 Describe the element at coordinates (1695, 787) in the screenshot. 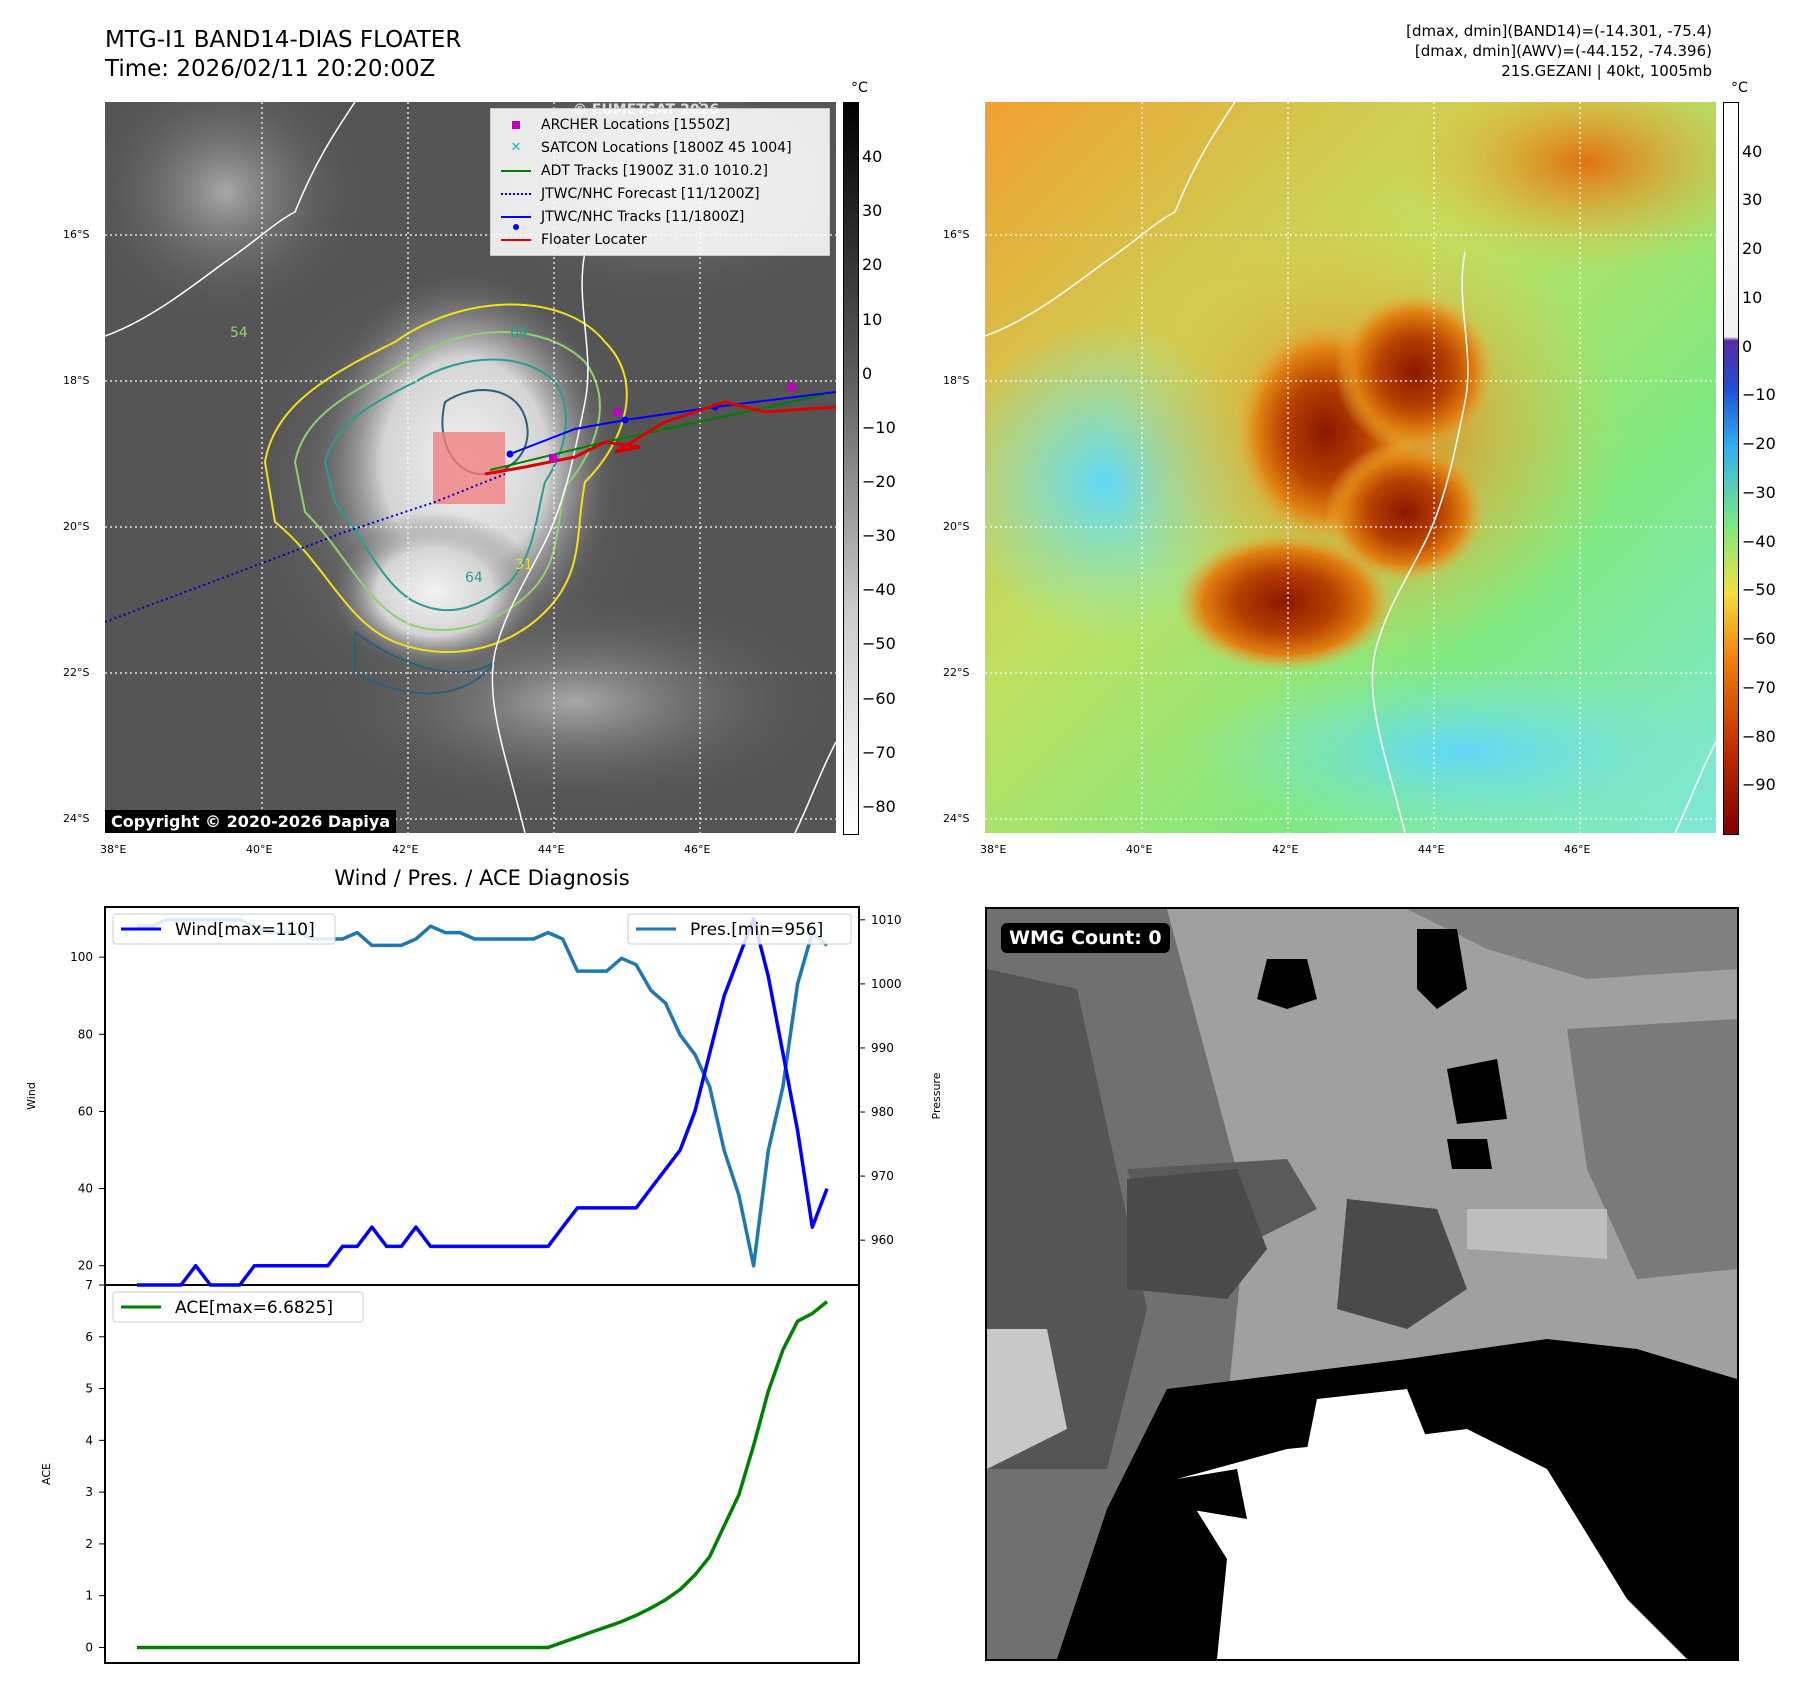

I see `coastline-madagascar` at that location.